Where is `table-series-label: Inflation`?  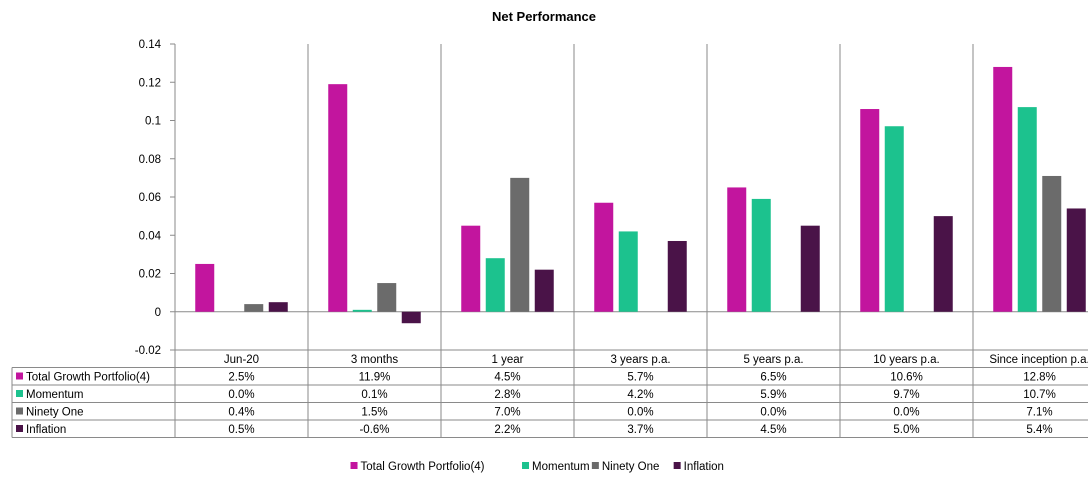 table-series-label: Inflation is located at coordinates (46, 430).